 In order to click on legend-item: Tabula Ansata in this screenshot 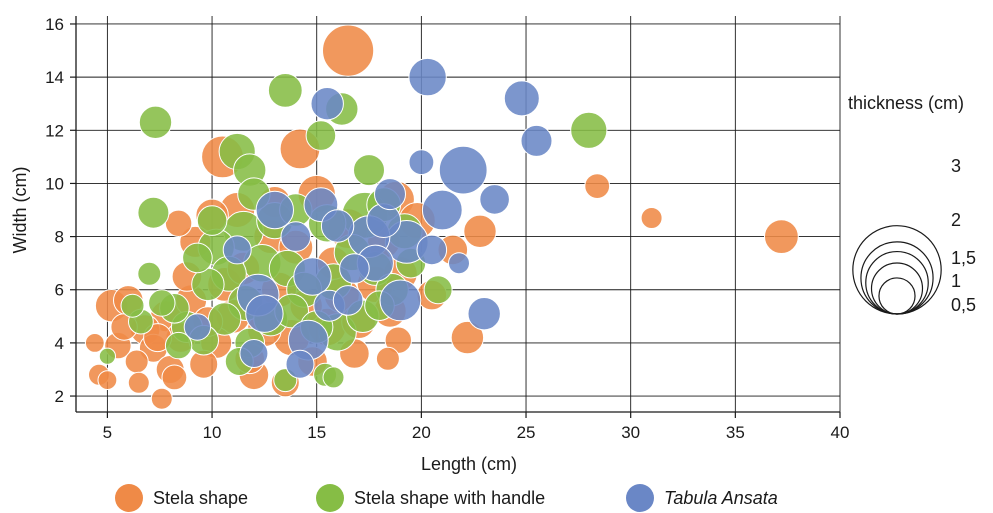, I will do `click(702, 498)`.